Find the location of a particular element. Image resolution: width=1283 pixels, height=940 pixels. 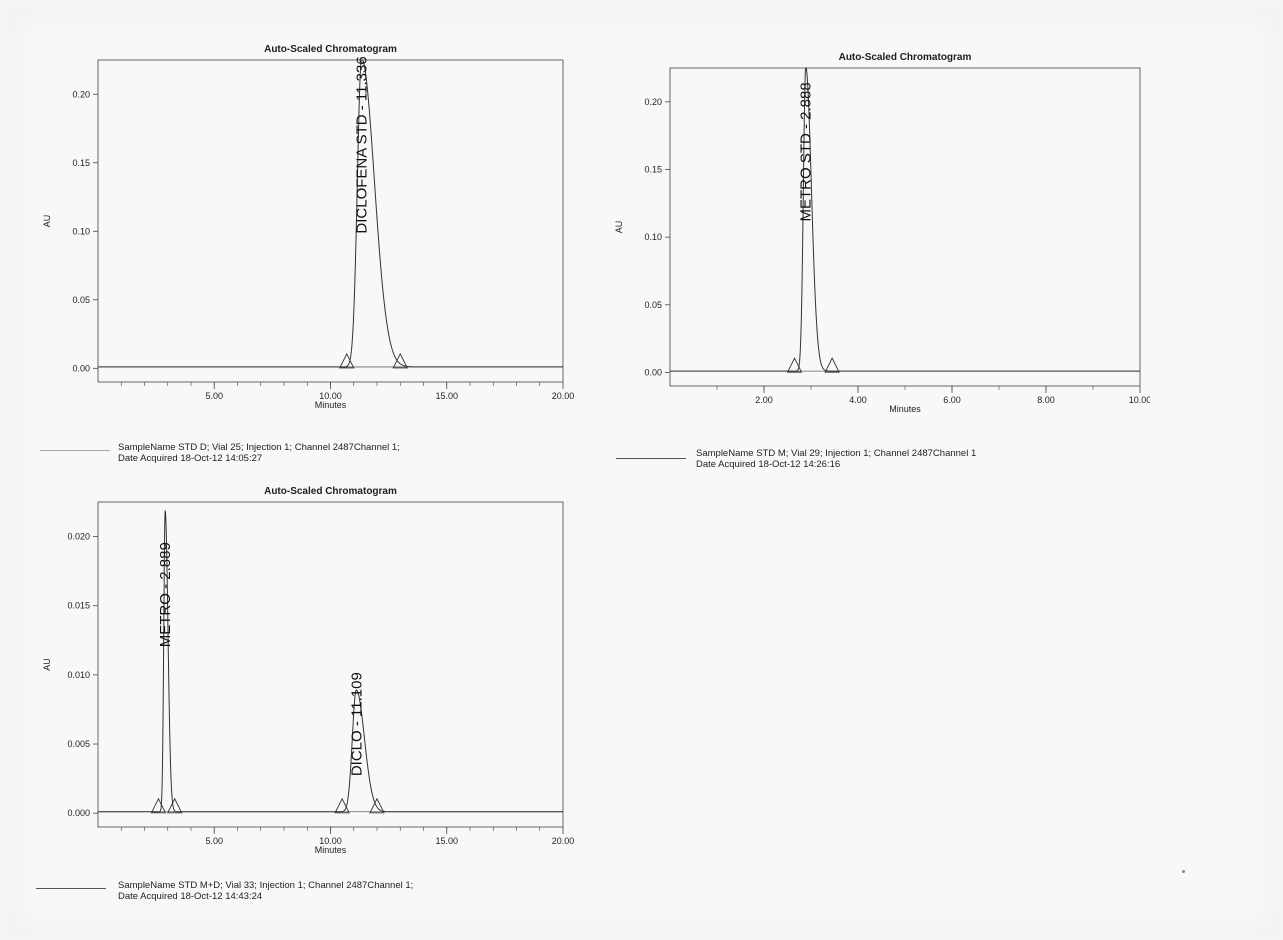

peak-label: METRO STD - 2.888 is located at coordinates (806, 151).